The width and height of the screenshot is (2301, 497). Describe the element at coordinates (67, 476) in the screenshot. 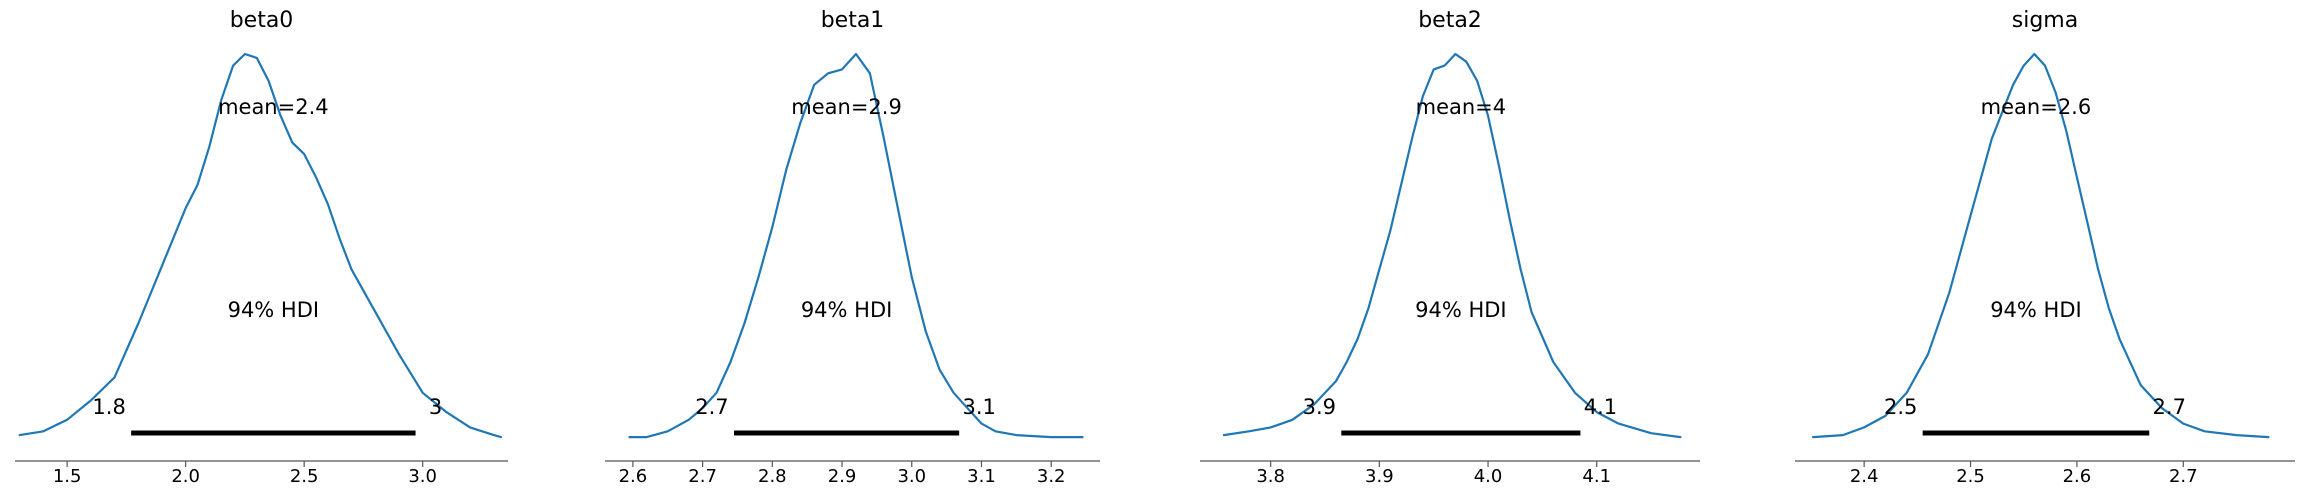

I see `x-tick-label: 1.5` at that location.